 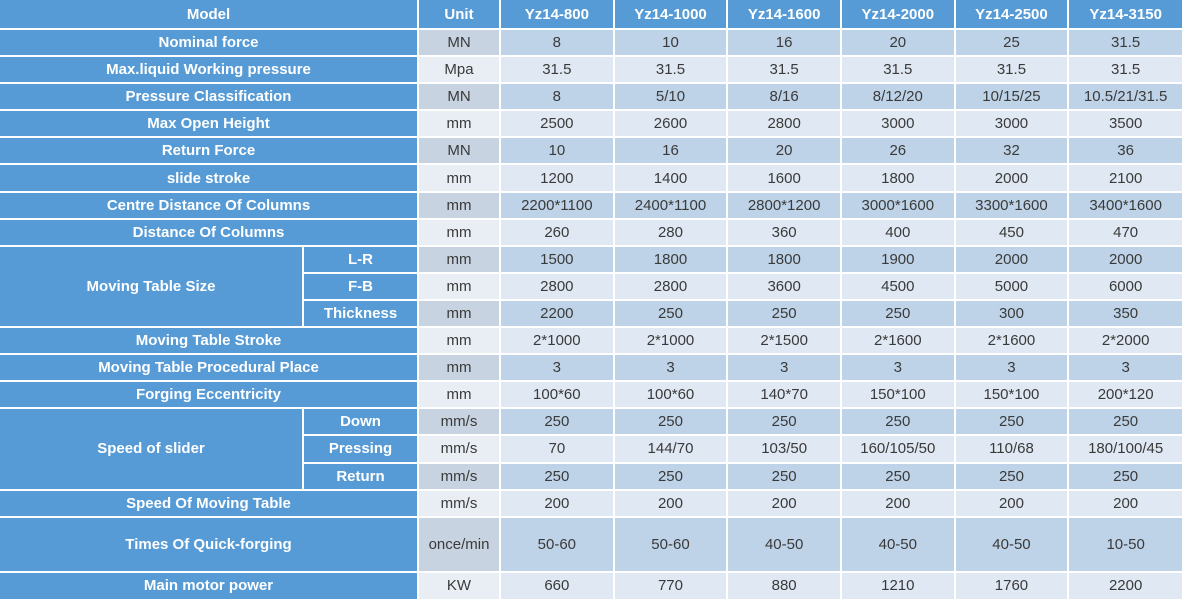 I want to click on table-row: Moving Table Procedural Place mm 3 3 3 3 3 3, so click(x=591, y=368).